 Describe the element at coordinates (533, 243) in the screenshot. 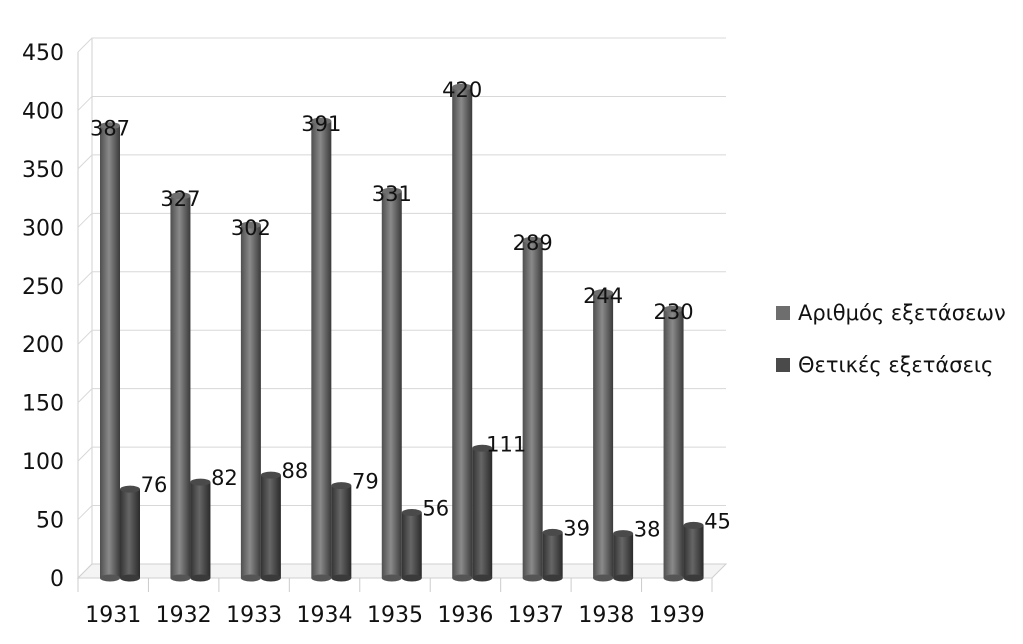

I see `data-label-series-1: 289` at that location.